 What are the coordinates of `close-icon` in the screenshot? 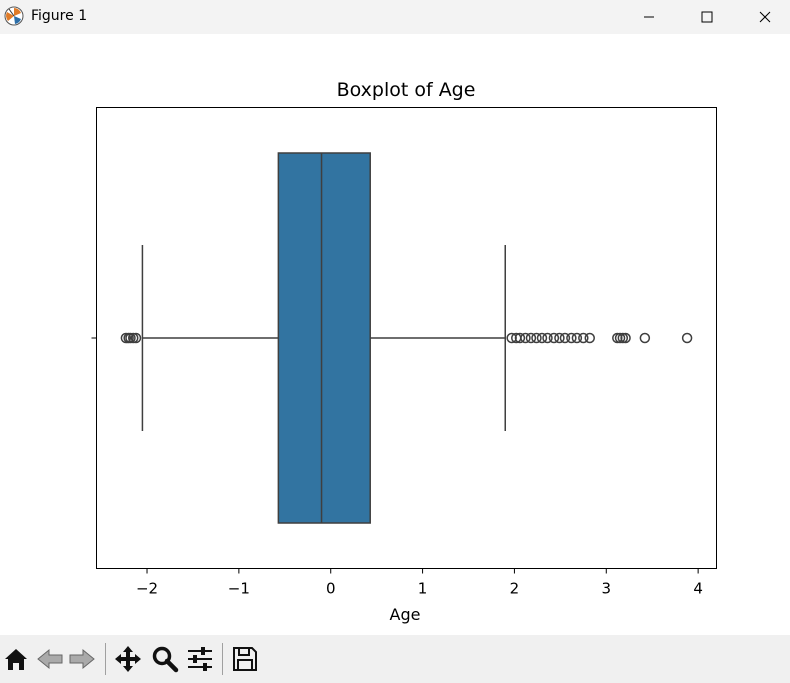 It's located at (765, 17).